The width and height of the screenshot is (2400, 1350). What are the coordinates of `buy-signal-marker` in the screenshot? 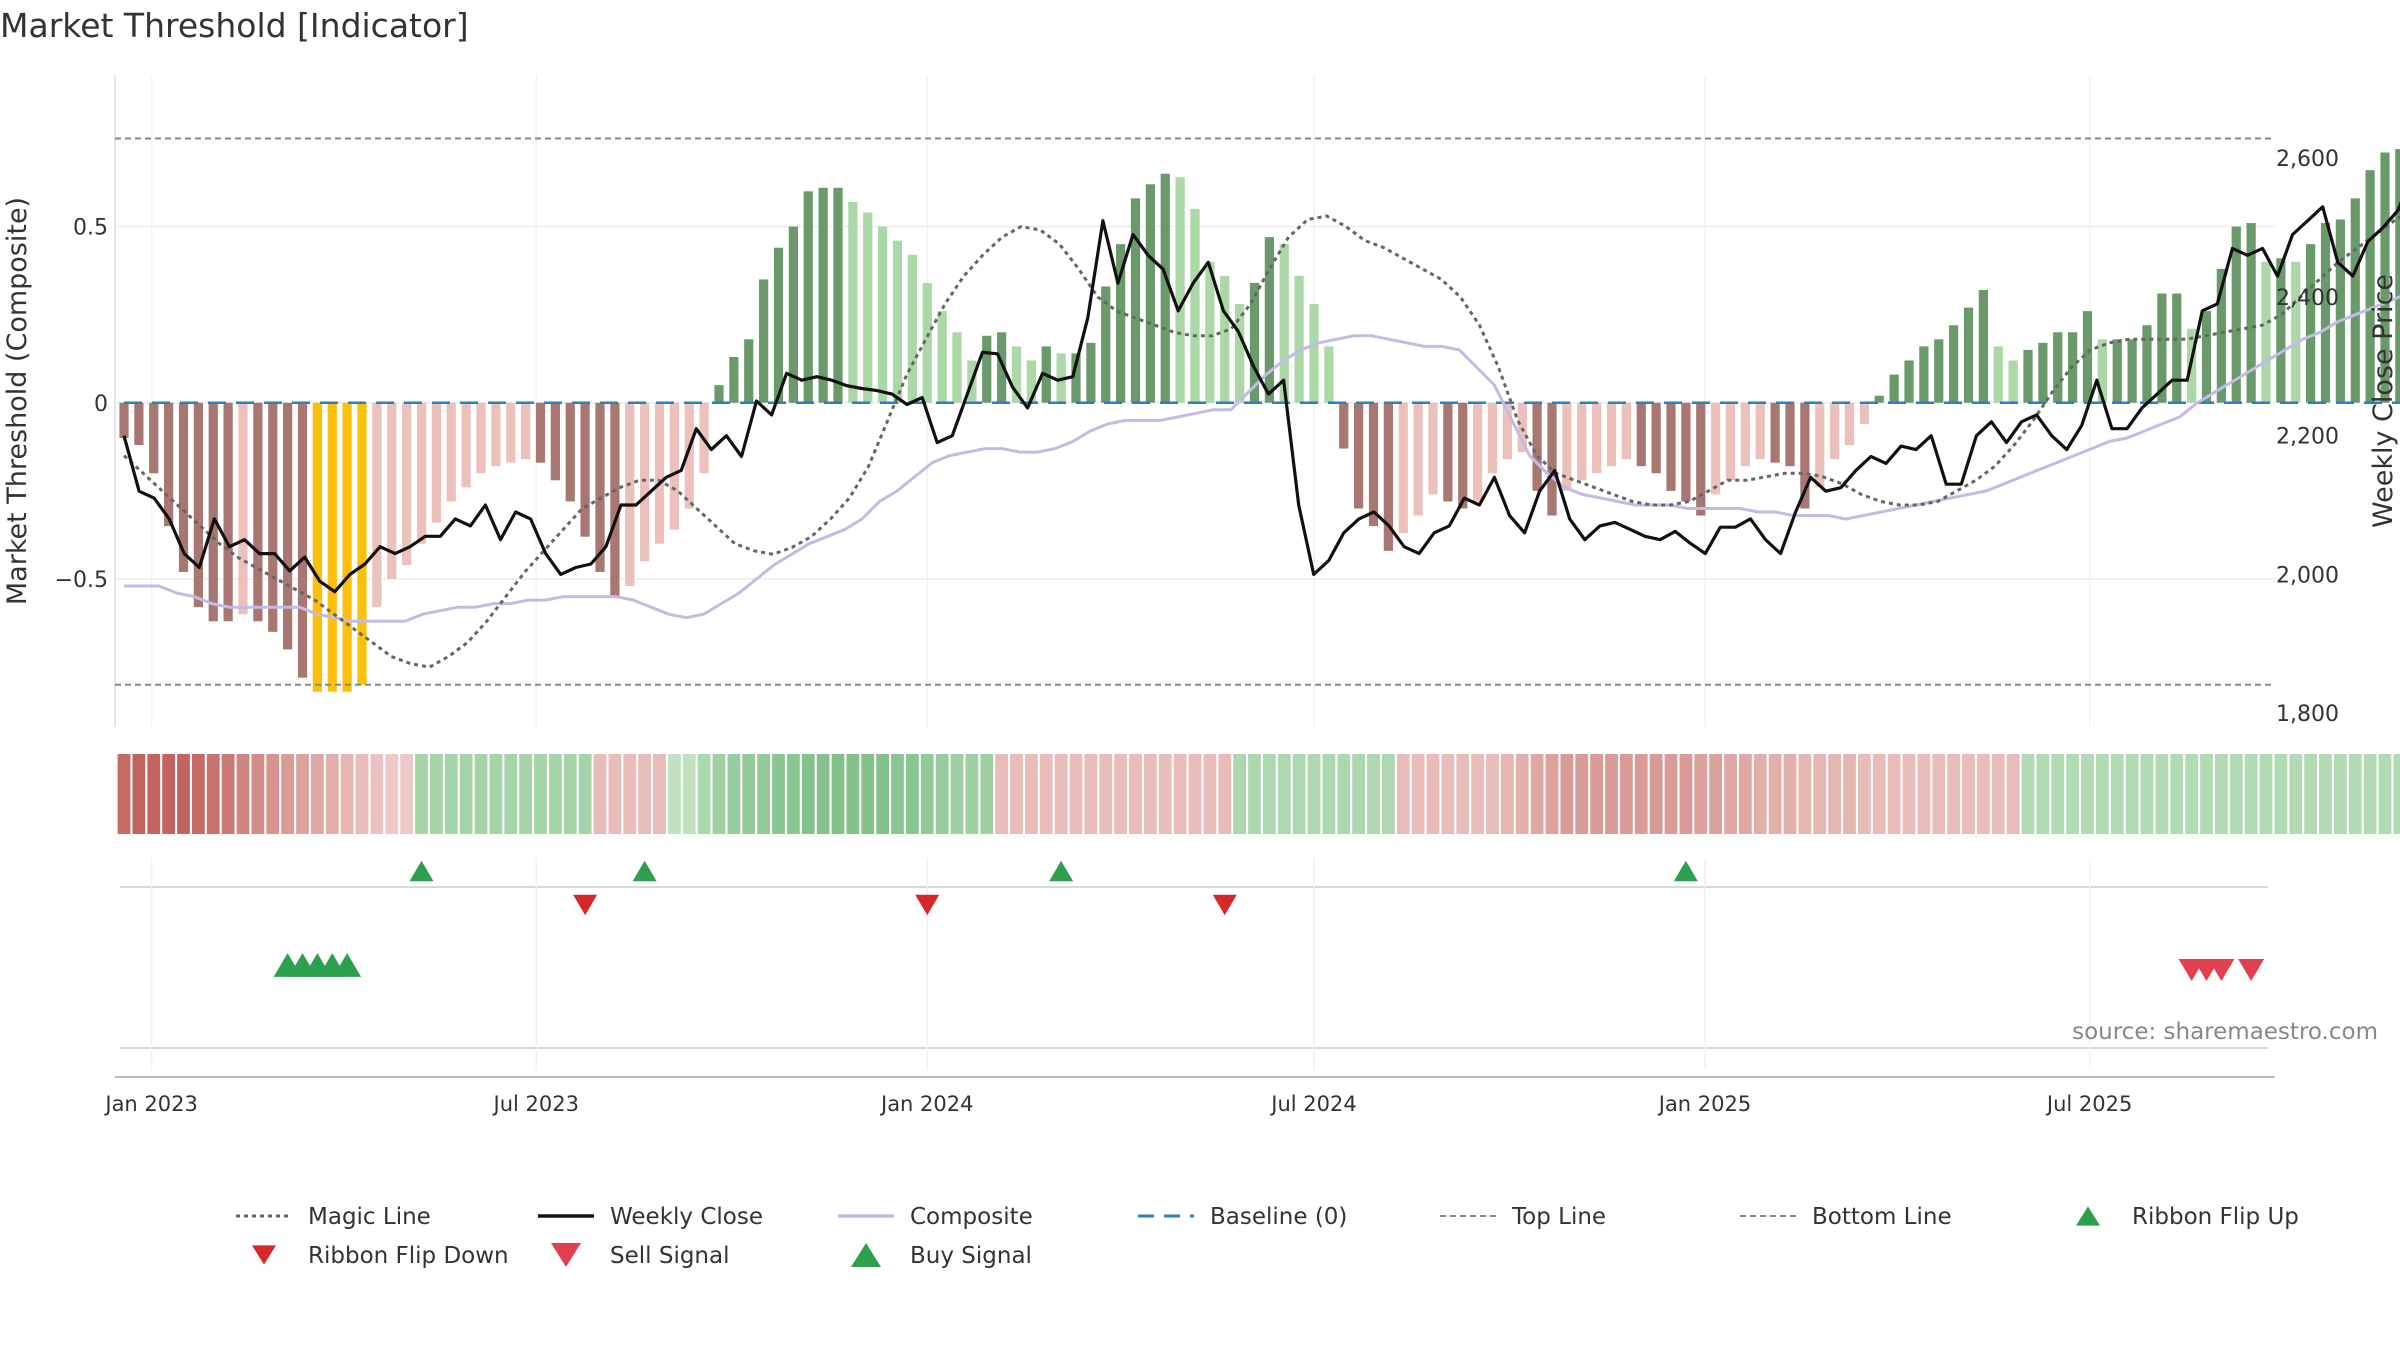 It's located at (347, 965).